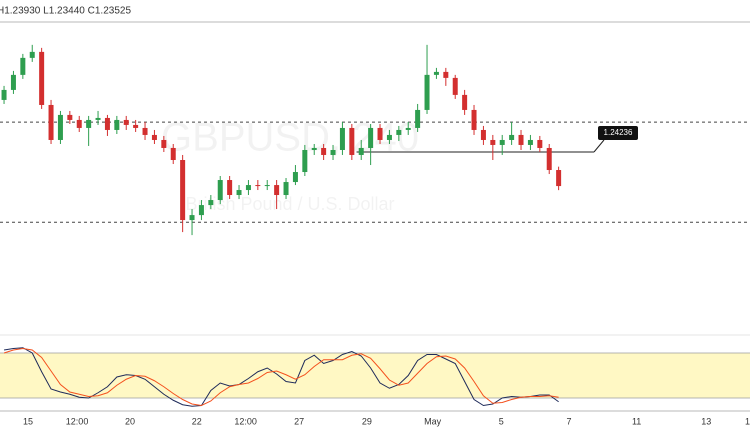  Describe the element at coordinates (197, 421) in the screenshot. I see `x-tick-label: 22` at that location.